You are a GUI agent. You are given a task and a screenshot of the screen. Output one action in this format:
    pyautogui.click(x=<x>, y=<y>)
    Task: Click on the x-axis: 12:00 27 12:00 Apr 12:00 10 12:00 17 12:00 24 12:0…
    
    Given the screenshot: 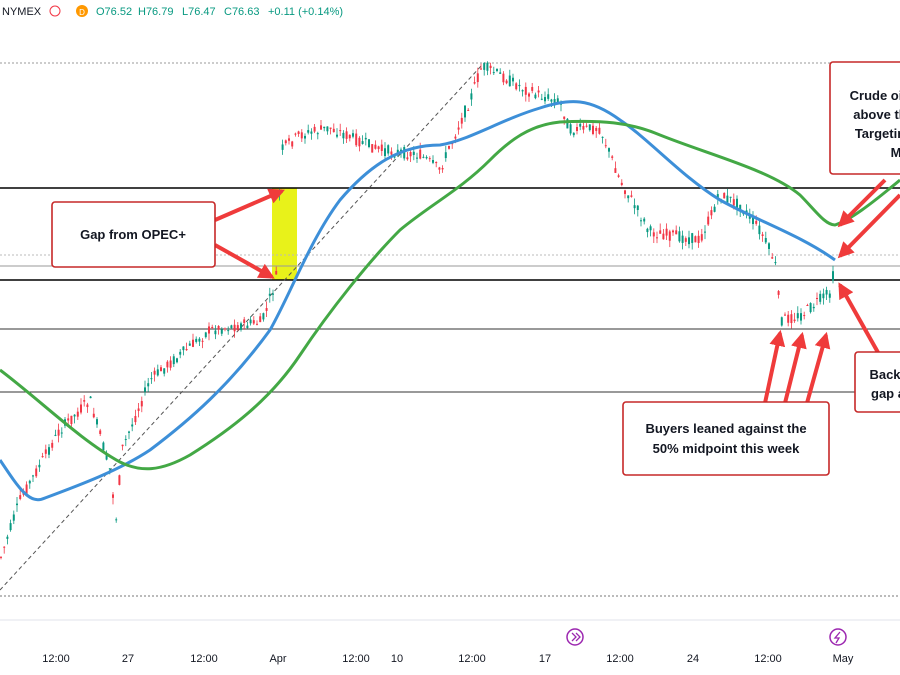 What is the action you would take?
    pyautogui.click(x=450, y=642)
    